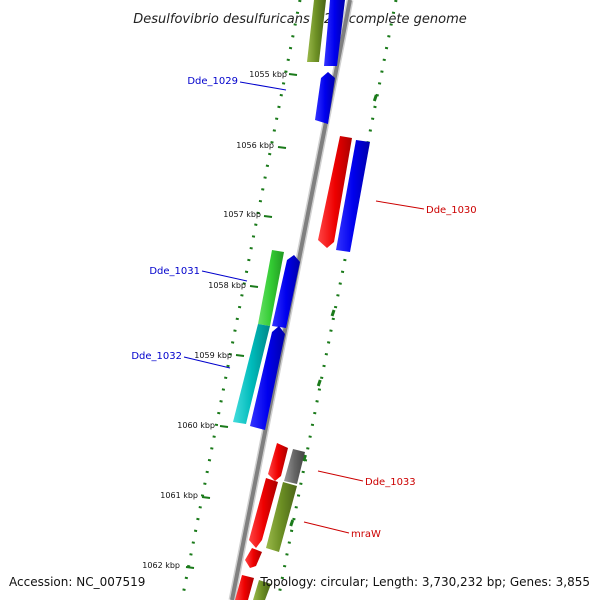 Image resolution: width=600 pixels, height=600 pixels. I want to click on cds-mraw-red, so click(263, 513).